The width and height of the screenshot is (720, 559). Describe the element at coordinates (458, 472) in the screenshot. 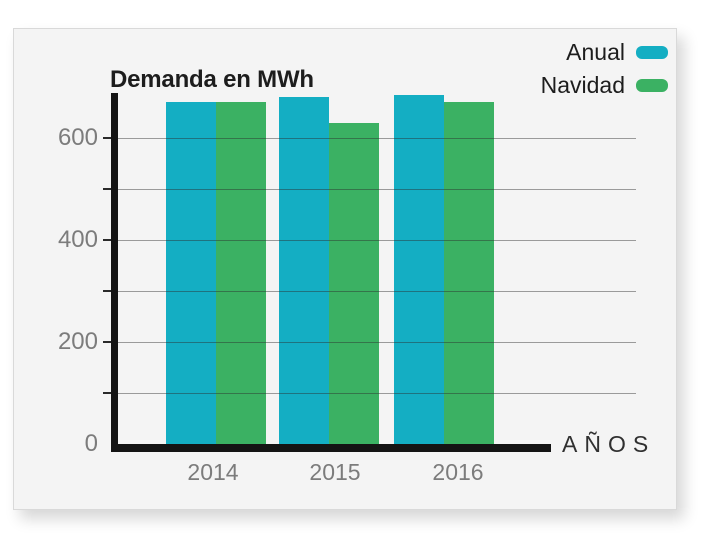

I see `x-tick-label-2016: 2016` at that location.